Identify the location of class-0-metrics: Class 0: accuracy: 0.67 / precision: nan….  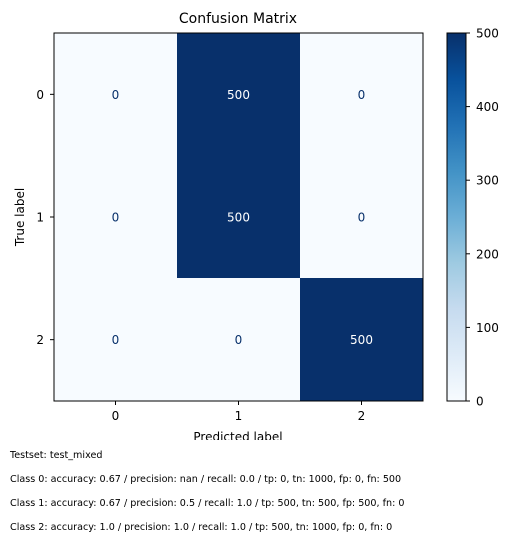
(206, 479).